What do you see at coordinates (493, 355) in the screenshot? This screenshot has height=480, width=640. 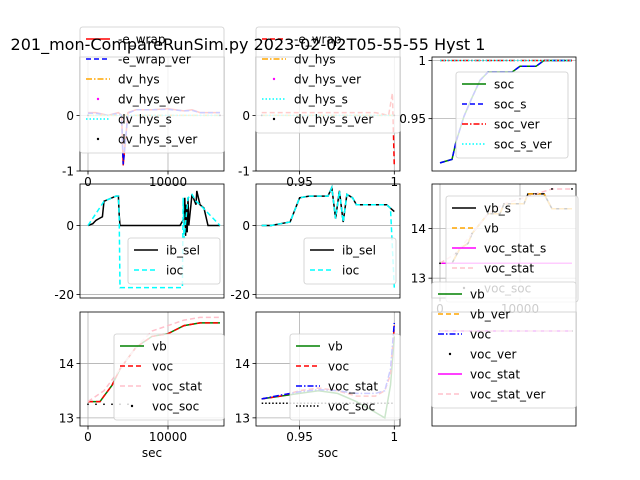 I see `legend-label: voc_ver` at bounding box center [493, 355].